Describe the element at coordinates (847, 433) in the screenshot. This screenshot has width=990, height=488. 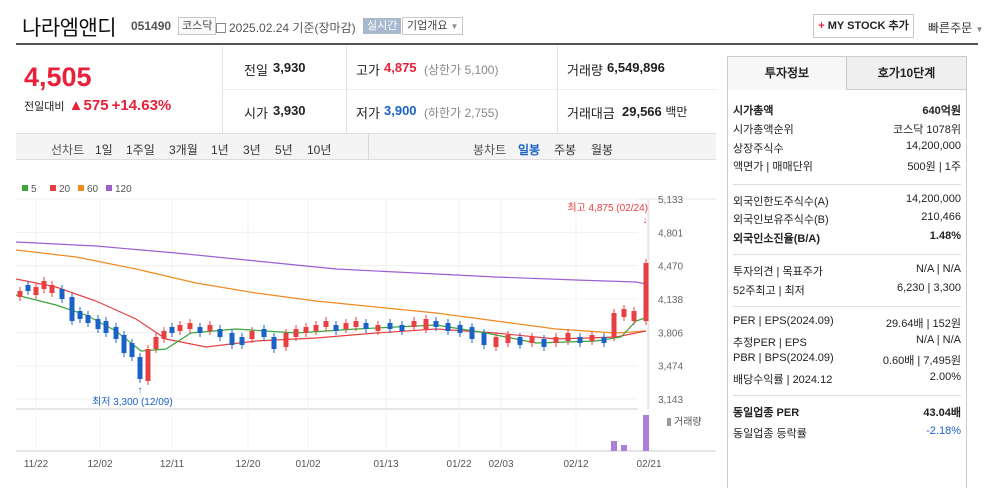
I see `info-row: 동일업종 등락률 -2.18%` at that location.